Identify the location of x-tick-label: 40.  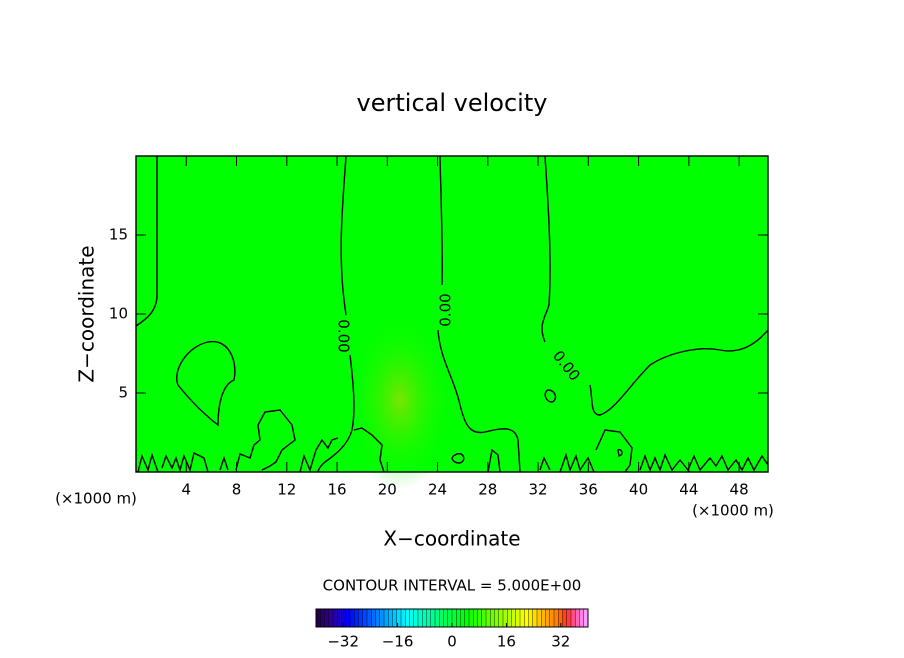
(638, 490).